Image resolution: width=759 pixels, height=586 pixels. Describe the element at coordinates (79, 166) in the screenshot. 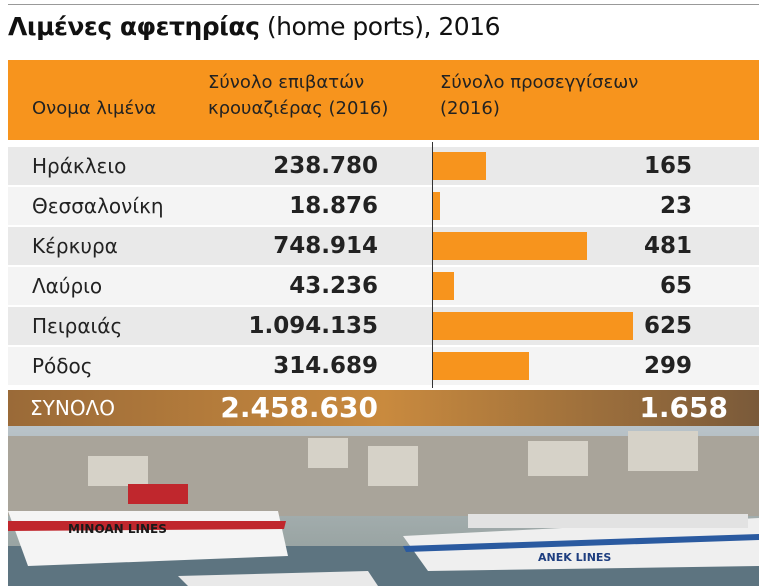

I see `port-name: Ηράκλειο` at that location.